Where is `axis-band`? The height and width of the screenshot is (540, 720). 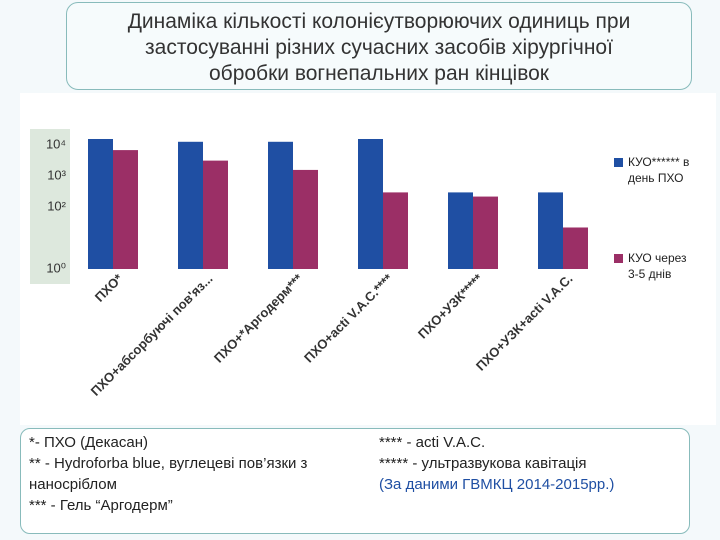
axis-band is located at coordinates (50, 206).